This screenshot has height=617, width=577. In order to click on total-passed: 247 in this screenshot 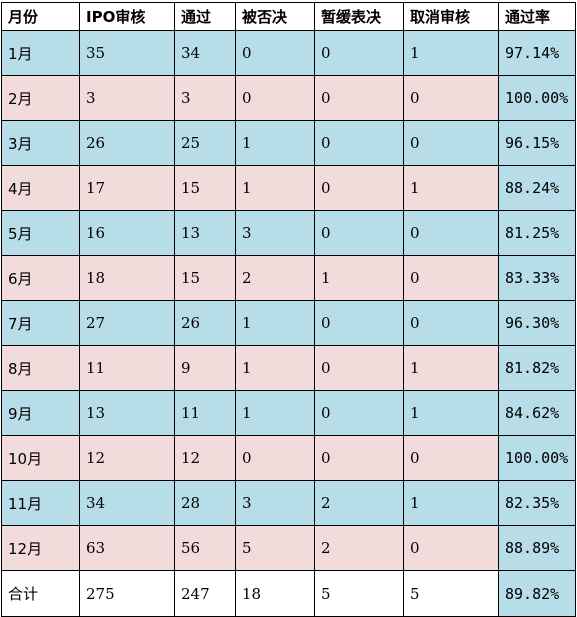, I will do `click(205, 593)`.